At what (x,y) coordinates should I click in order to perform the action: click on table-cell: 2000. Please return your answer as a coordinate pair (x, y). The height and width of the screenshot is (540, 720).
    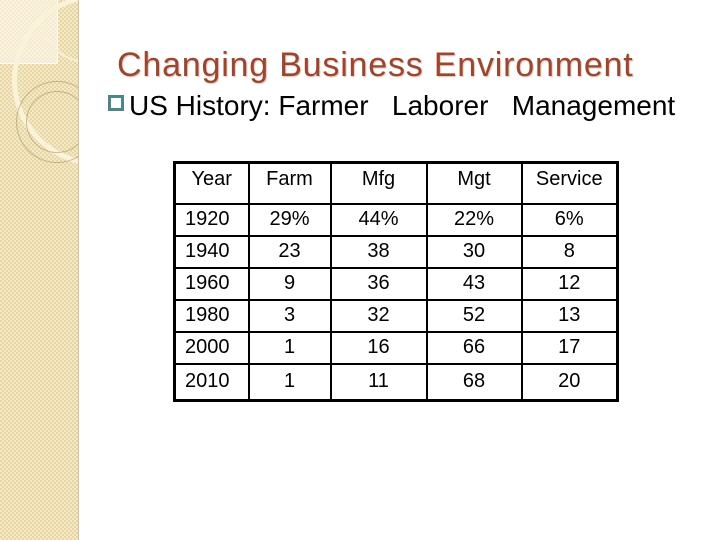
    Looking at the image, I should click on (211, 347).